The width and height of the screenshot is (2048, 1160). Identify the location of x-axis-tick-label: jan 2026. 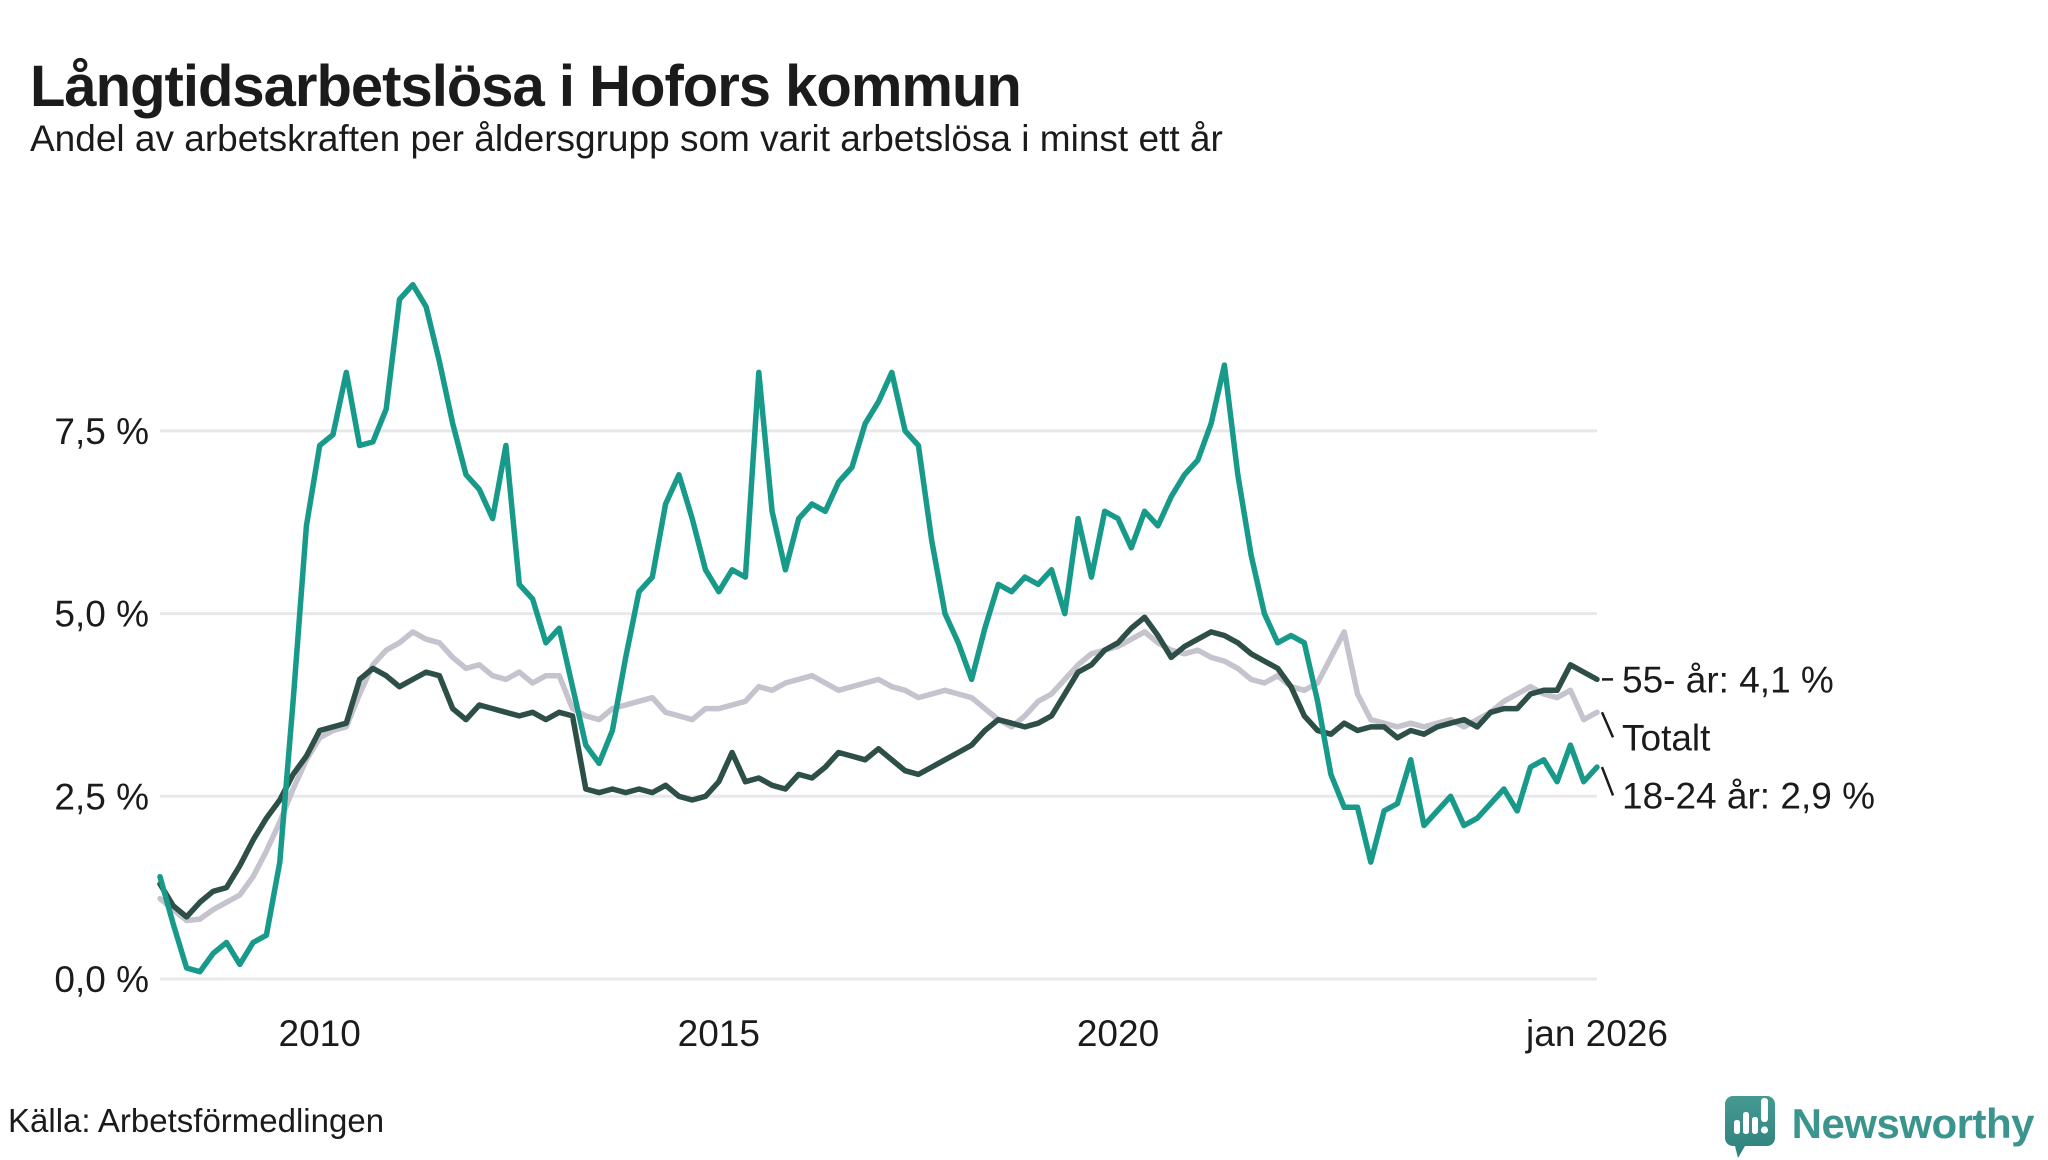
(1596, 1033).